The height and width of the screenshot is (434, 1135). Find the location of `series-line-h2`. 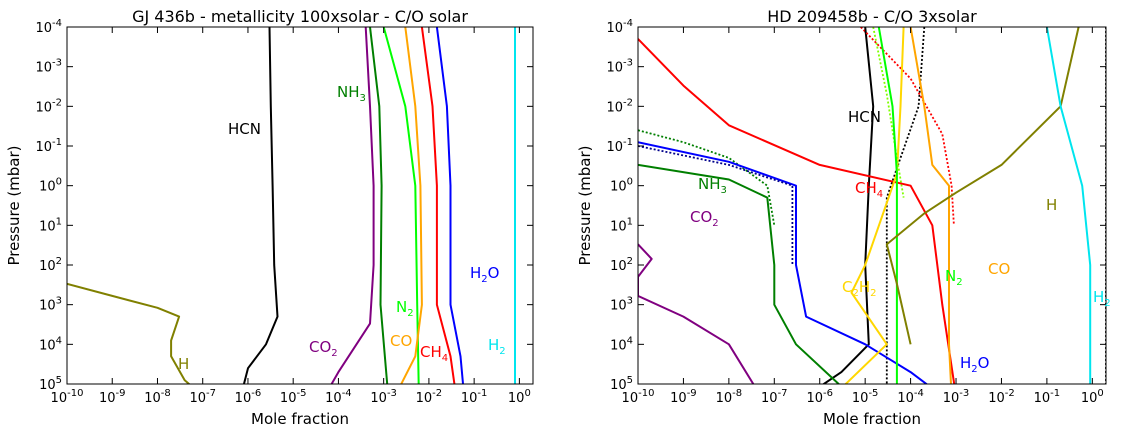

series-line-h2 is located at coordinates (1068, 205).